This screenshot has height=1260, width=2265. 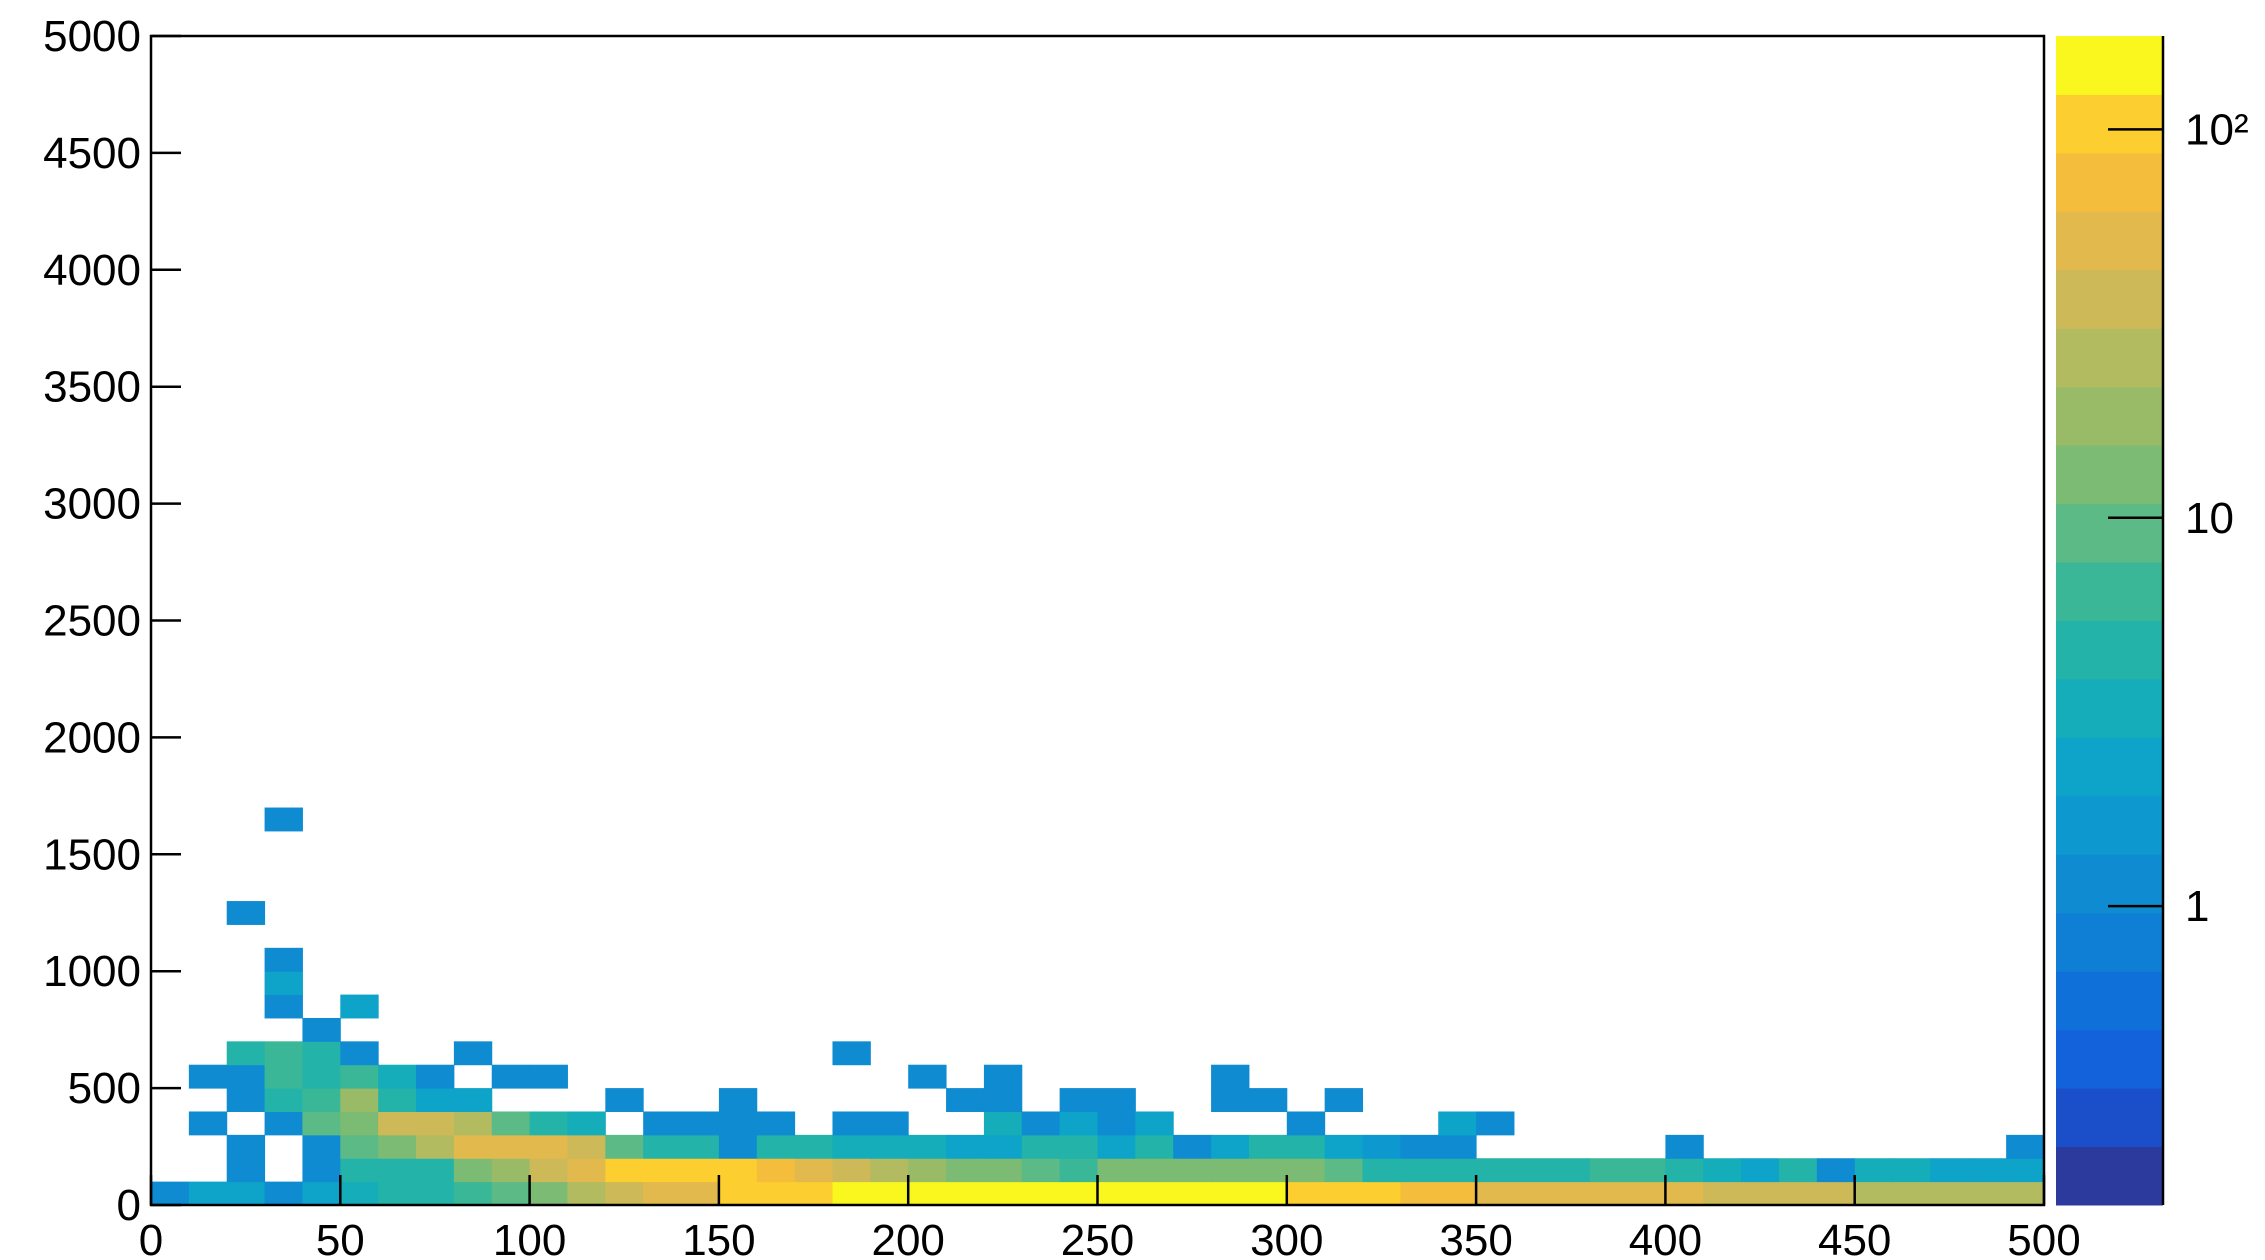 I want to click on x-tick-label: 250, so click(x=1097, y=1238).